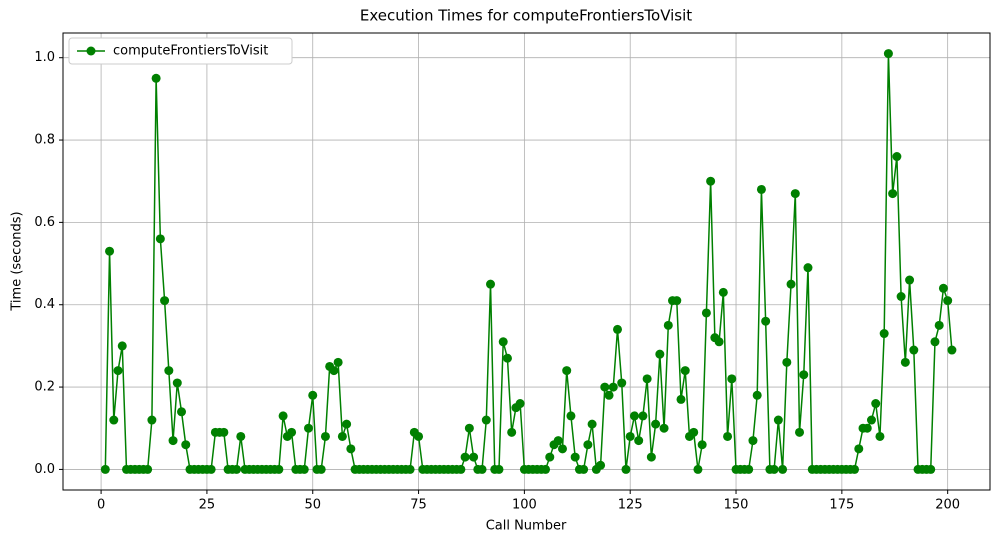  Describe the element at coordinates (312, 505) in the screenshot. I see `x-tick-label: 50` at that location.